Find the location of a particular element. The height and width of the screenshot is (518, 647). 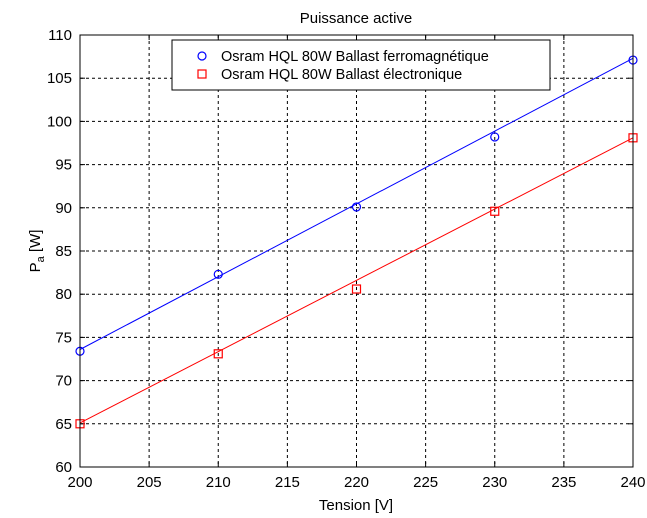

y-tick-label: 95 is located at coordinates (63, 165).